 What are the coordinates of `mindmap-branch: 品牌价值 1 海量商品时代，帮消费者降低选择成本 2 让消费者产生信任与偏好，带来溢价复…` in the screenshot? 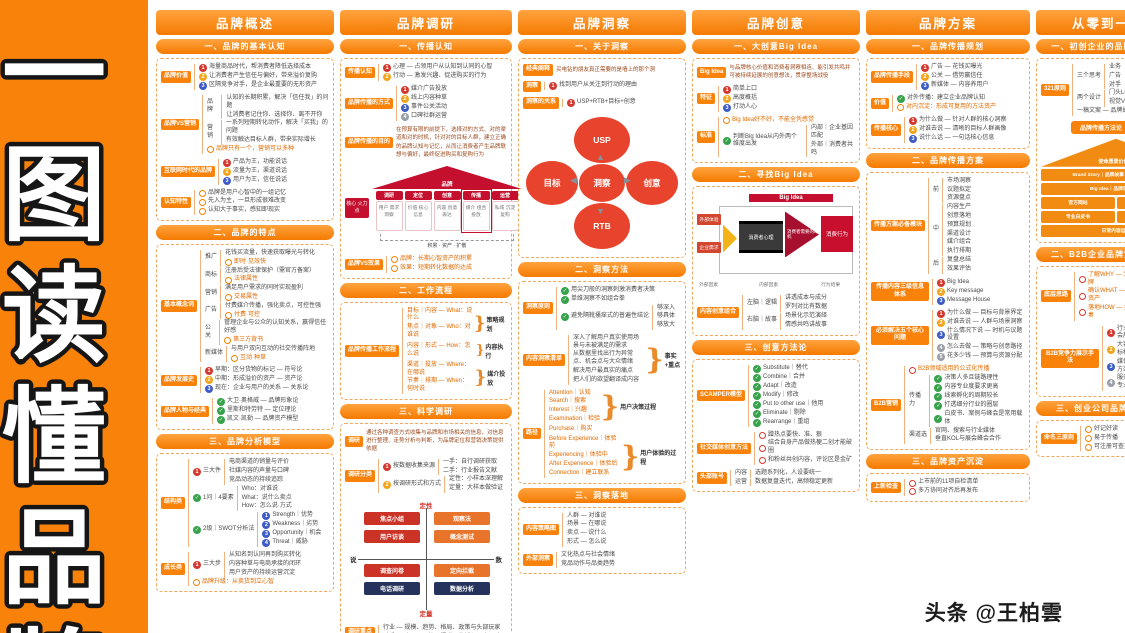 It's located at (245, 77).